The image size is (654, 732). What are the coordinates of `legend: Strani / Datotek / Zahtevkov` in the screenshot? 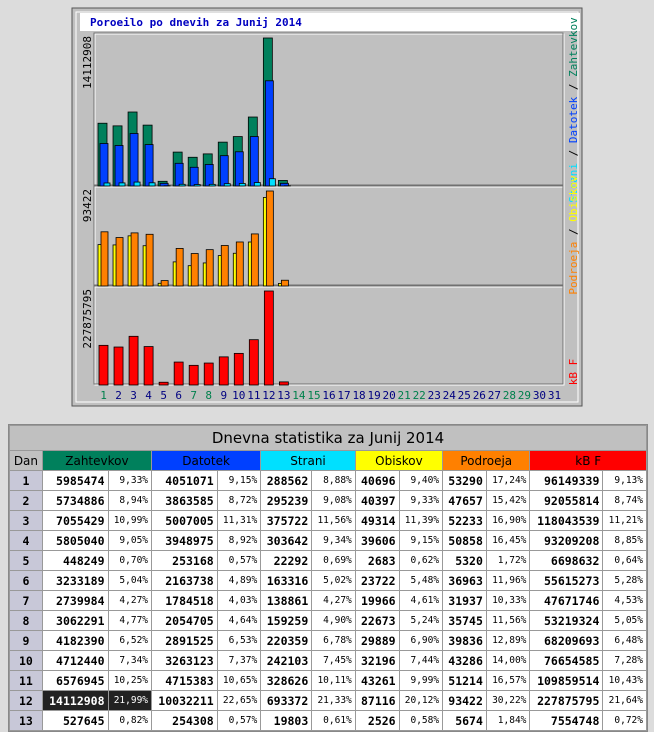 It's located at (573, 110).